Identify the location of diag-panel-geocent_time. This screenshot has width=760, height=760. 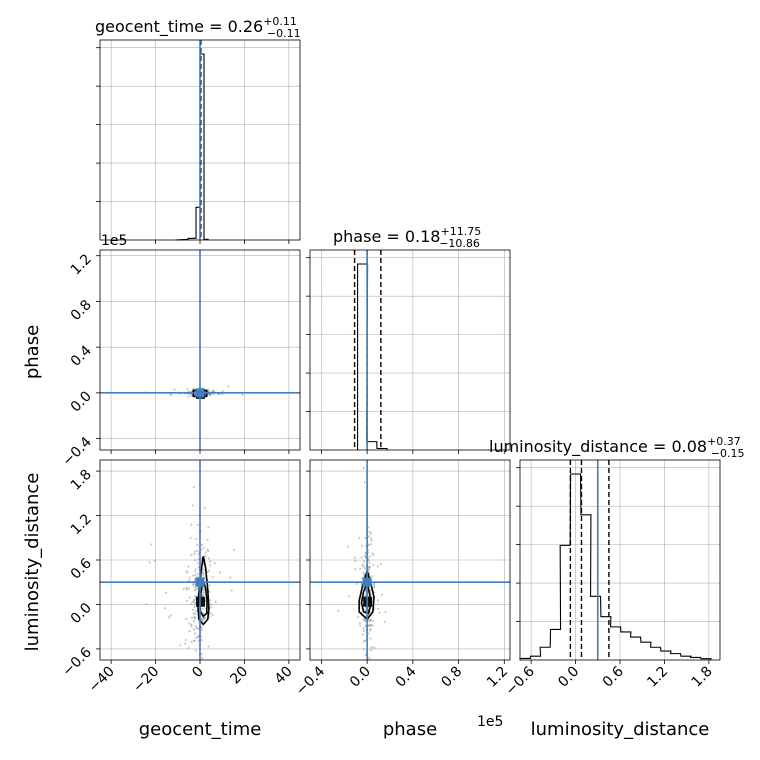
(198, 141).